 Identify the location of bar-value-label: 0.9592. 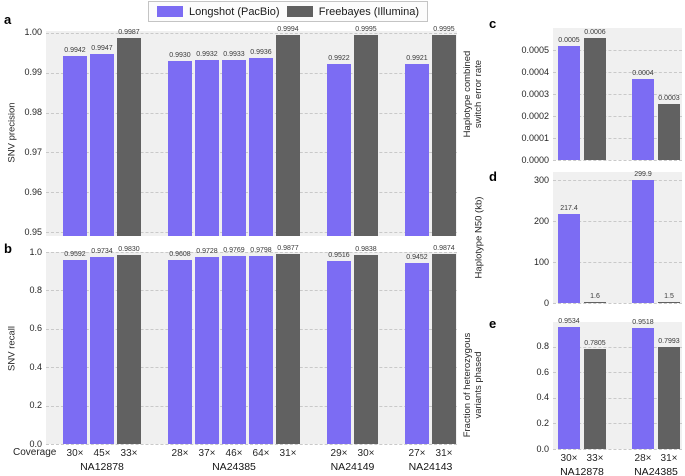
(75, 254).